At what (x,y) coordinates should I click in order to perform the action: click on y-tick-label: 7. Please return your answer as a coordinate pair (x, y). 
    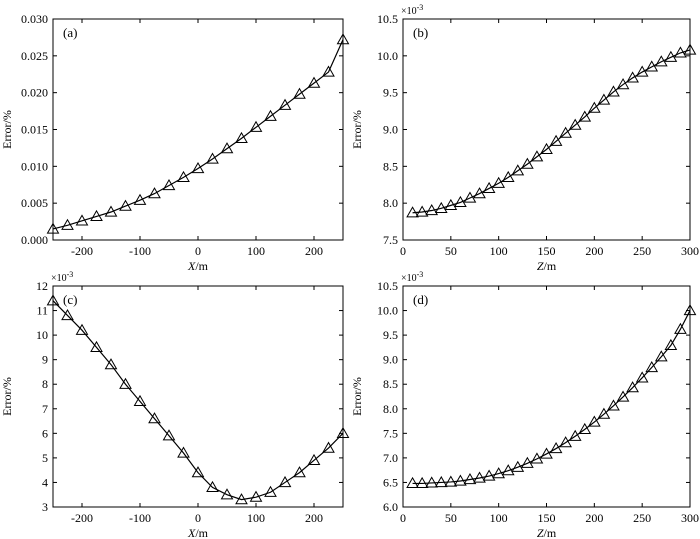
    Looking at the image, I should click on (45, 409).